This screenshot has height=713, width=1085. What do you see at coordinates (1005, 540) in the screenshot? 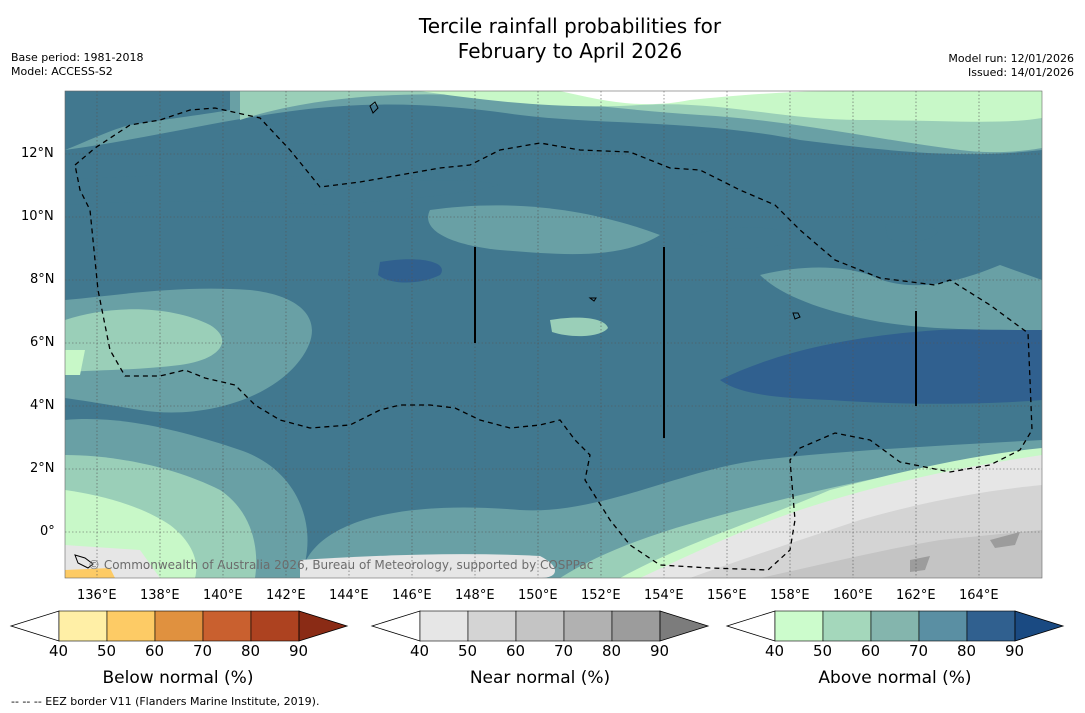
I see `near-80-90-patch` at bounding box center [1005, 540].